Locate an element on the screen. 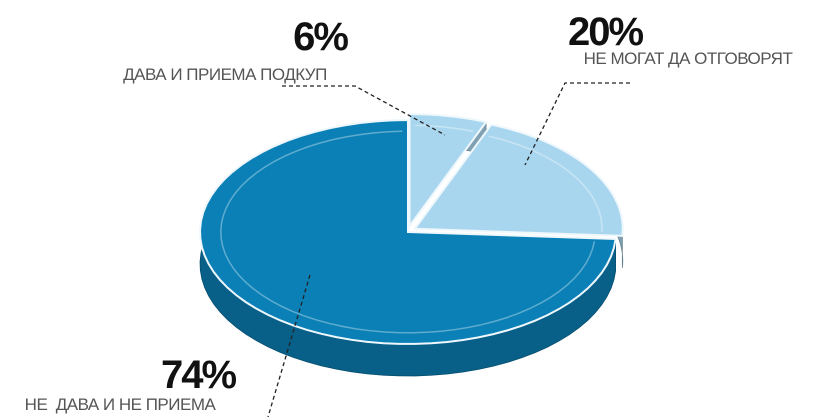 The image size is (816, 417). value-label: 20% is located at coordinates (605, 32).